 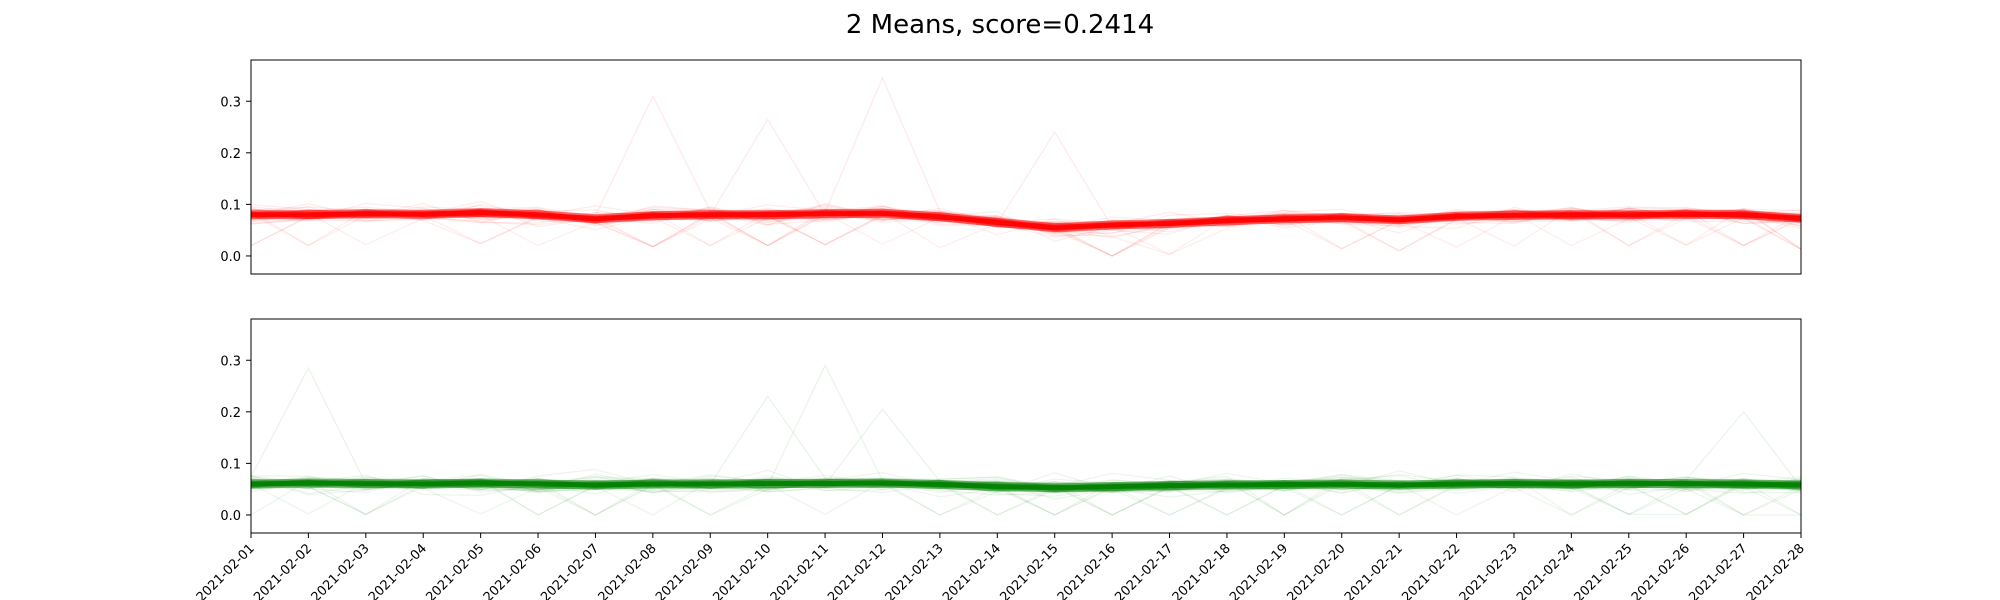 I want to click on x-tick-label: 2021-02-19, so click(x=1259, y=570).